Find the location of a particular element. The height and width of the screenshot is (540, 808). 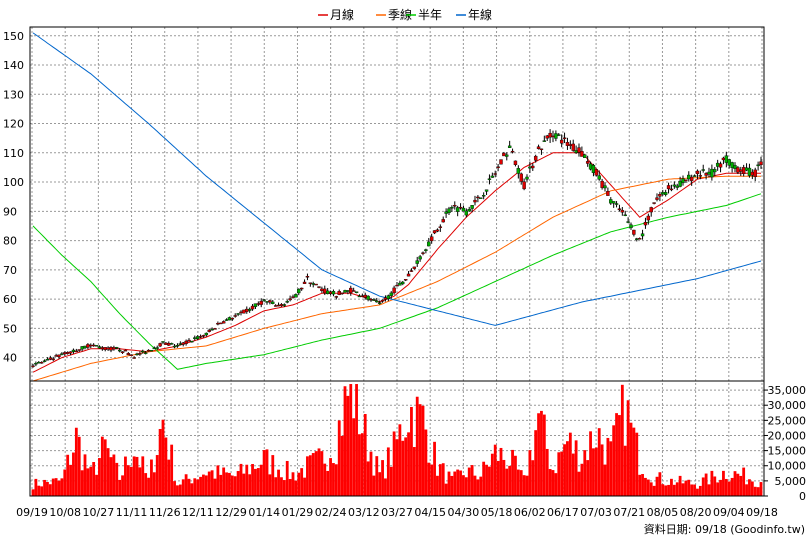

date-tick-label: 10/08 is located at coordinates (65, 512).